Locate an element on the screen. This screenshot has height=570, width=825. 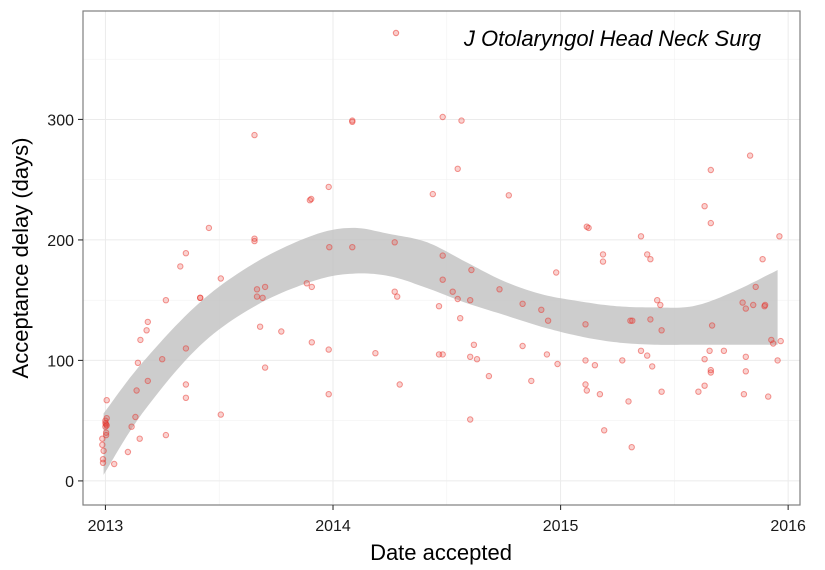
y-tick-label: 200 is located at coordinates (60, 241).